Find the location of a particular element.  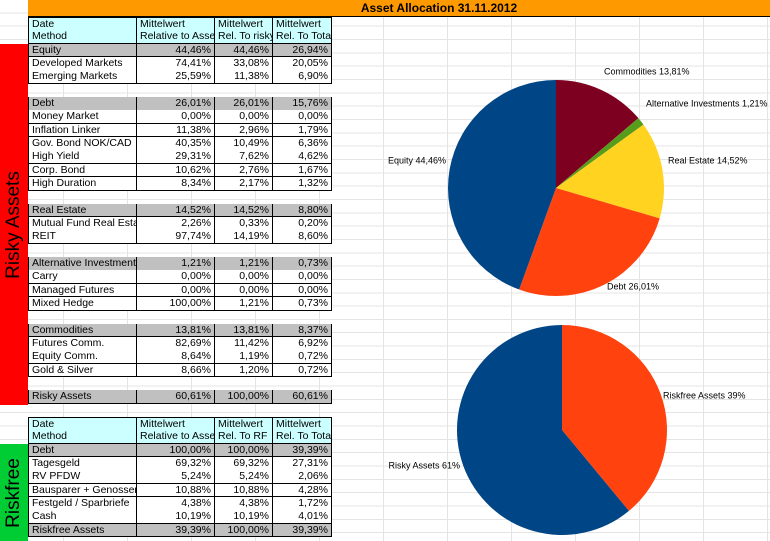

table-cell: 0,73% is located at coordinates (302, 303).